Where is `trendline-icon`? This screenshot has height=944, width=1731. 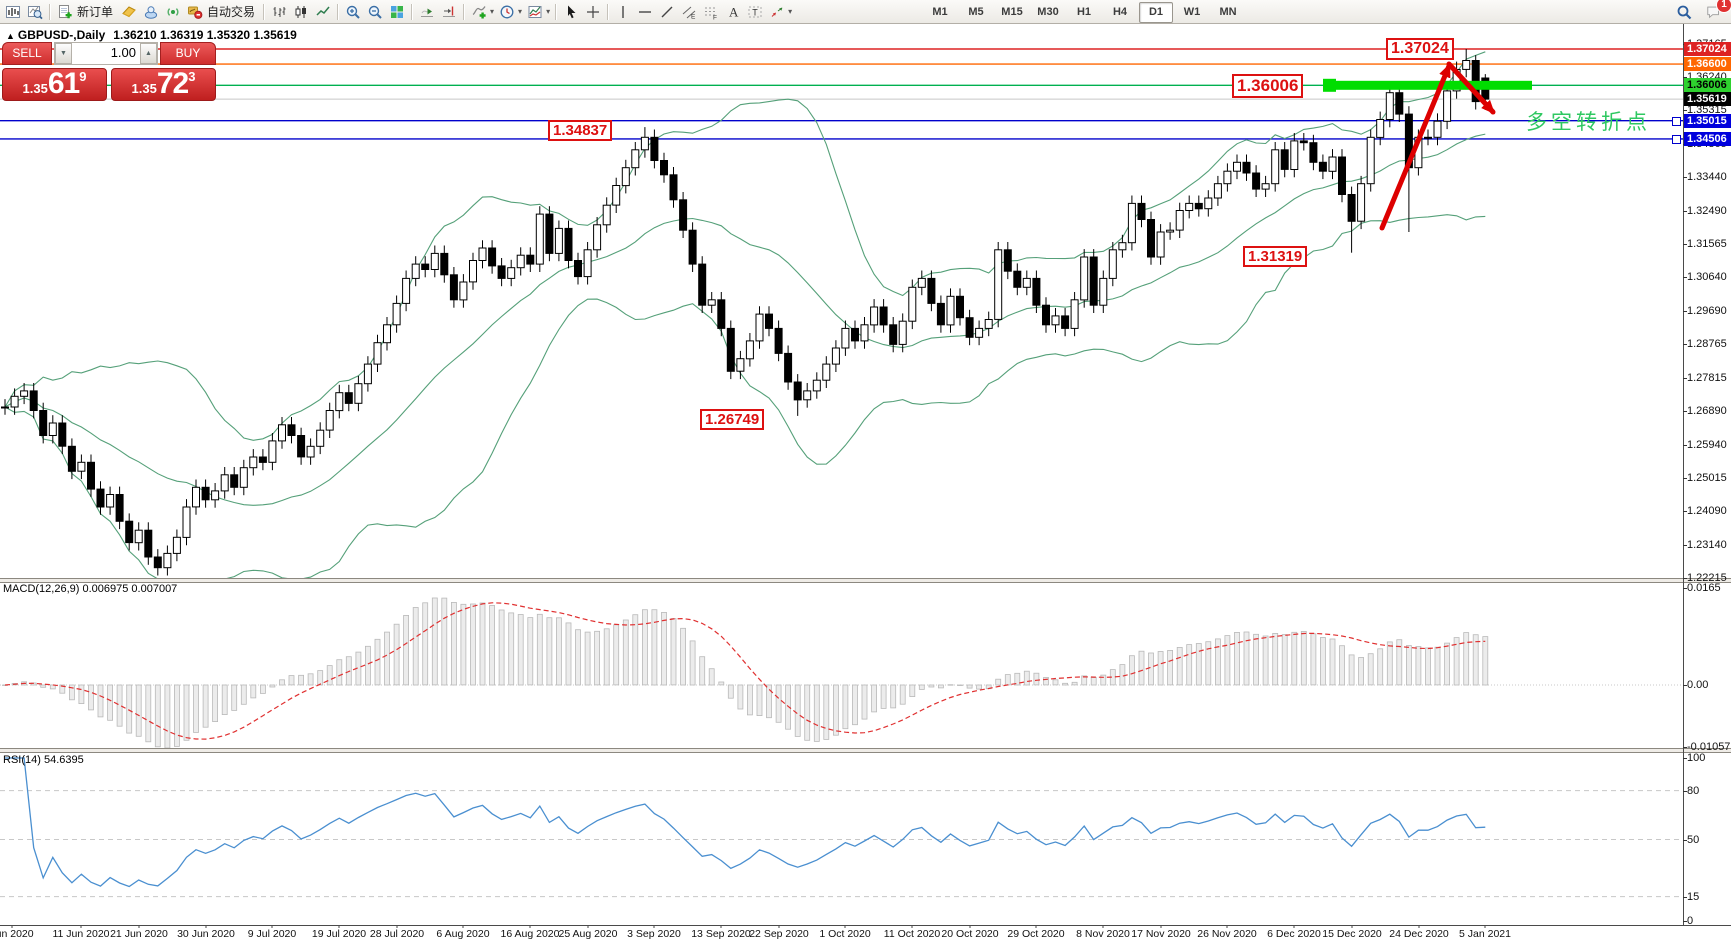
trendline-icon is located at coordinates (667, 12).